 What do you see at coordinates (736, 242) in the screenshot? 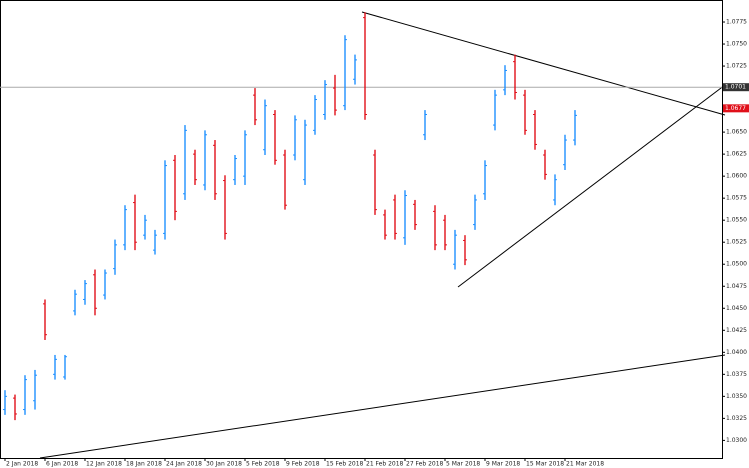
I see `y-tick-label: 1.0525` at bounding box center [736, 242].